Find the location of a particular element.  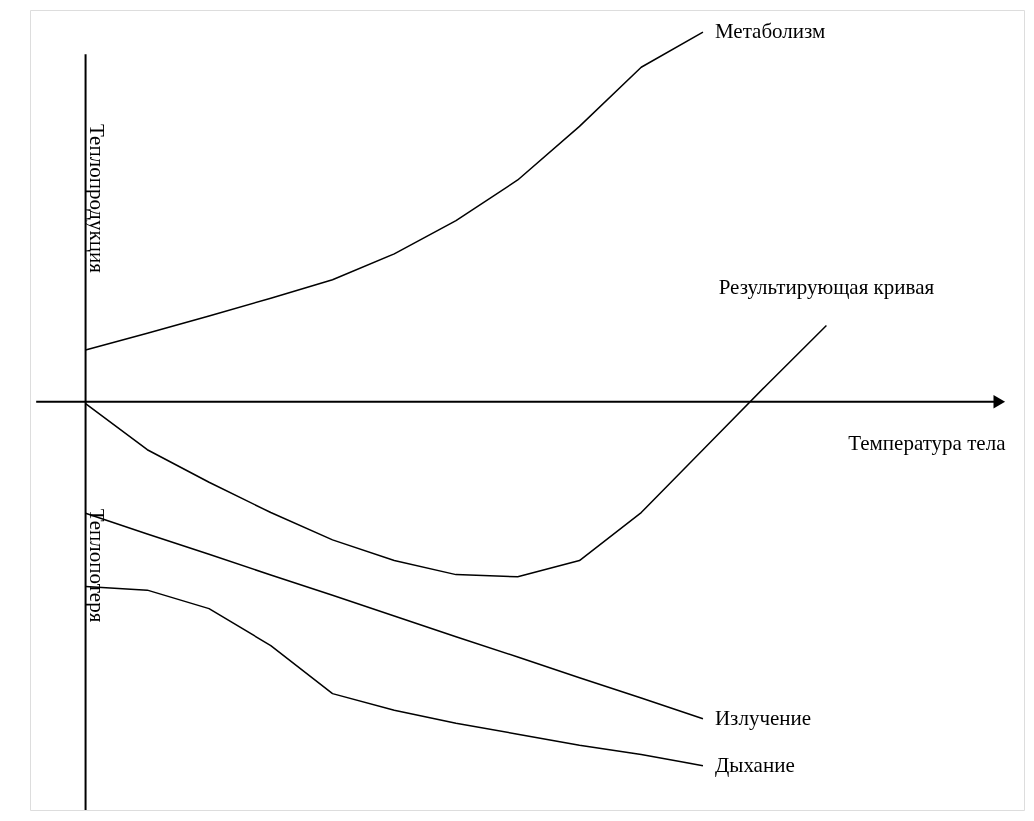

series-label: Дыхание is located at coordinates (754, 764).